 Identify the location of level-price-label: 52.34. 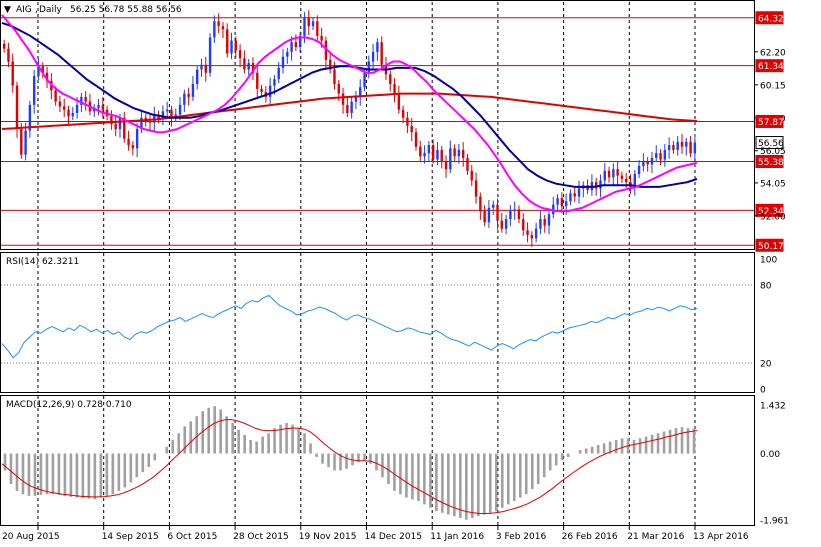
(771, 212).